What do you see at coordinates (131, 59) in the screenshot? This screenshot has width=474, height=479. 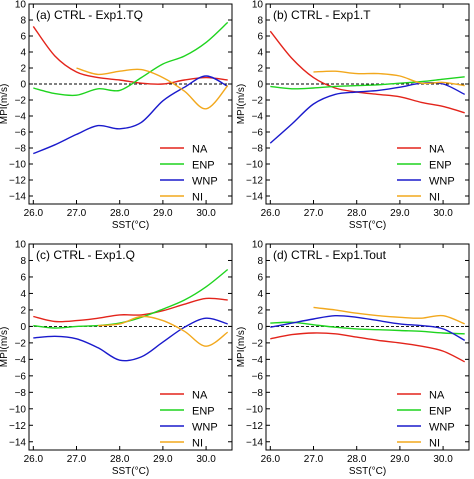 I see `series-line-enp` at bounding box center [131, 59].